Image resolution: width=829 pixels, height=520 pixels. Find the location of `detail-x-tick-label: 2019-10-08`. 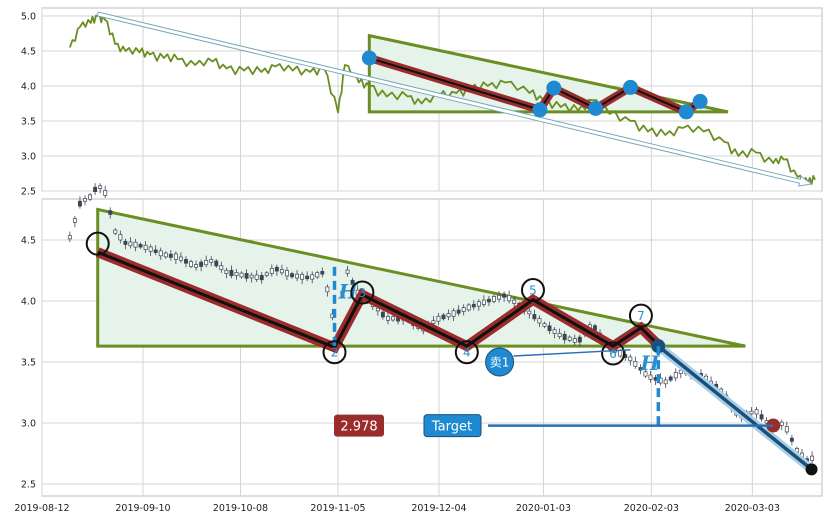

detail-x-tick-label: 2019-10-08 is located at coordinates (240, 508).